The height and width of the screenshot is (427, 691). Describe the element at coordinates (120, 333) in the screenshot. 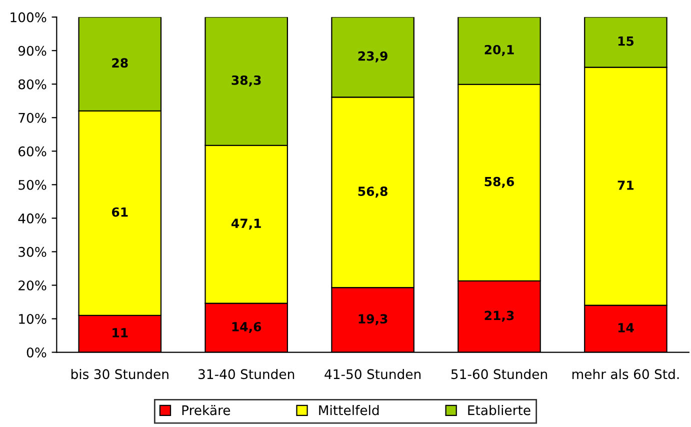

I see `data-label: 11` at that location.